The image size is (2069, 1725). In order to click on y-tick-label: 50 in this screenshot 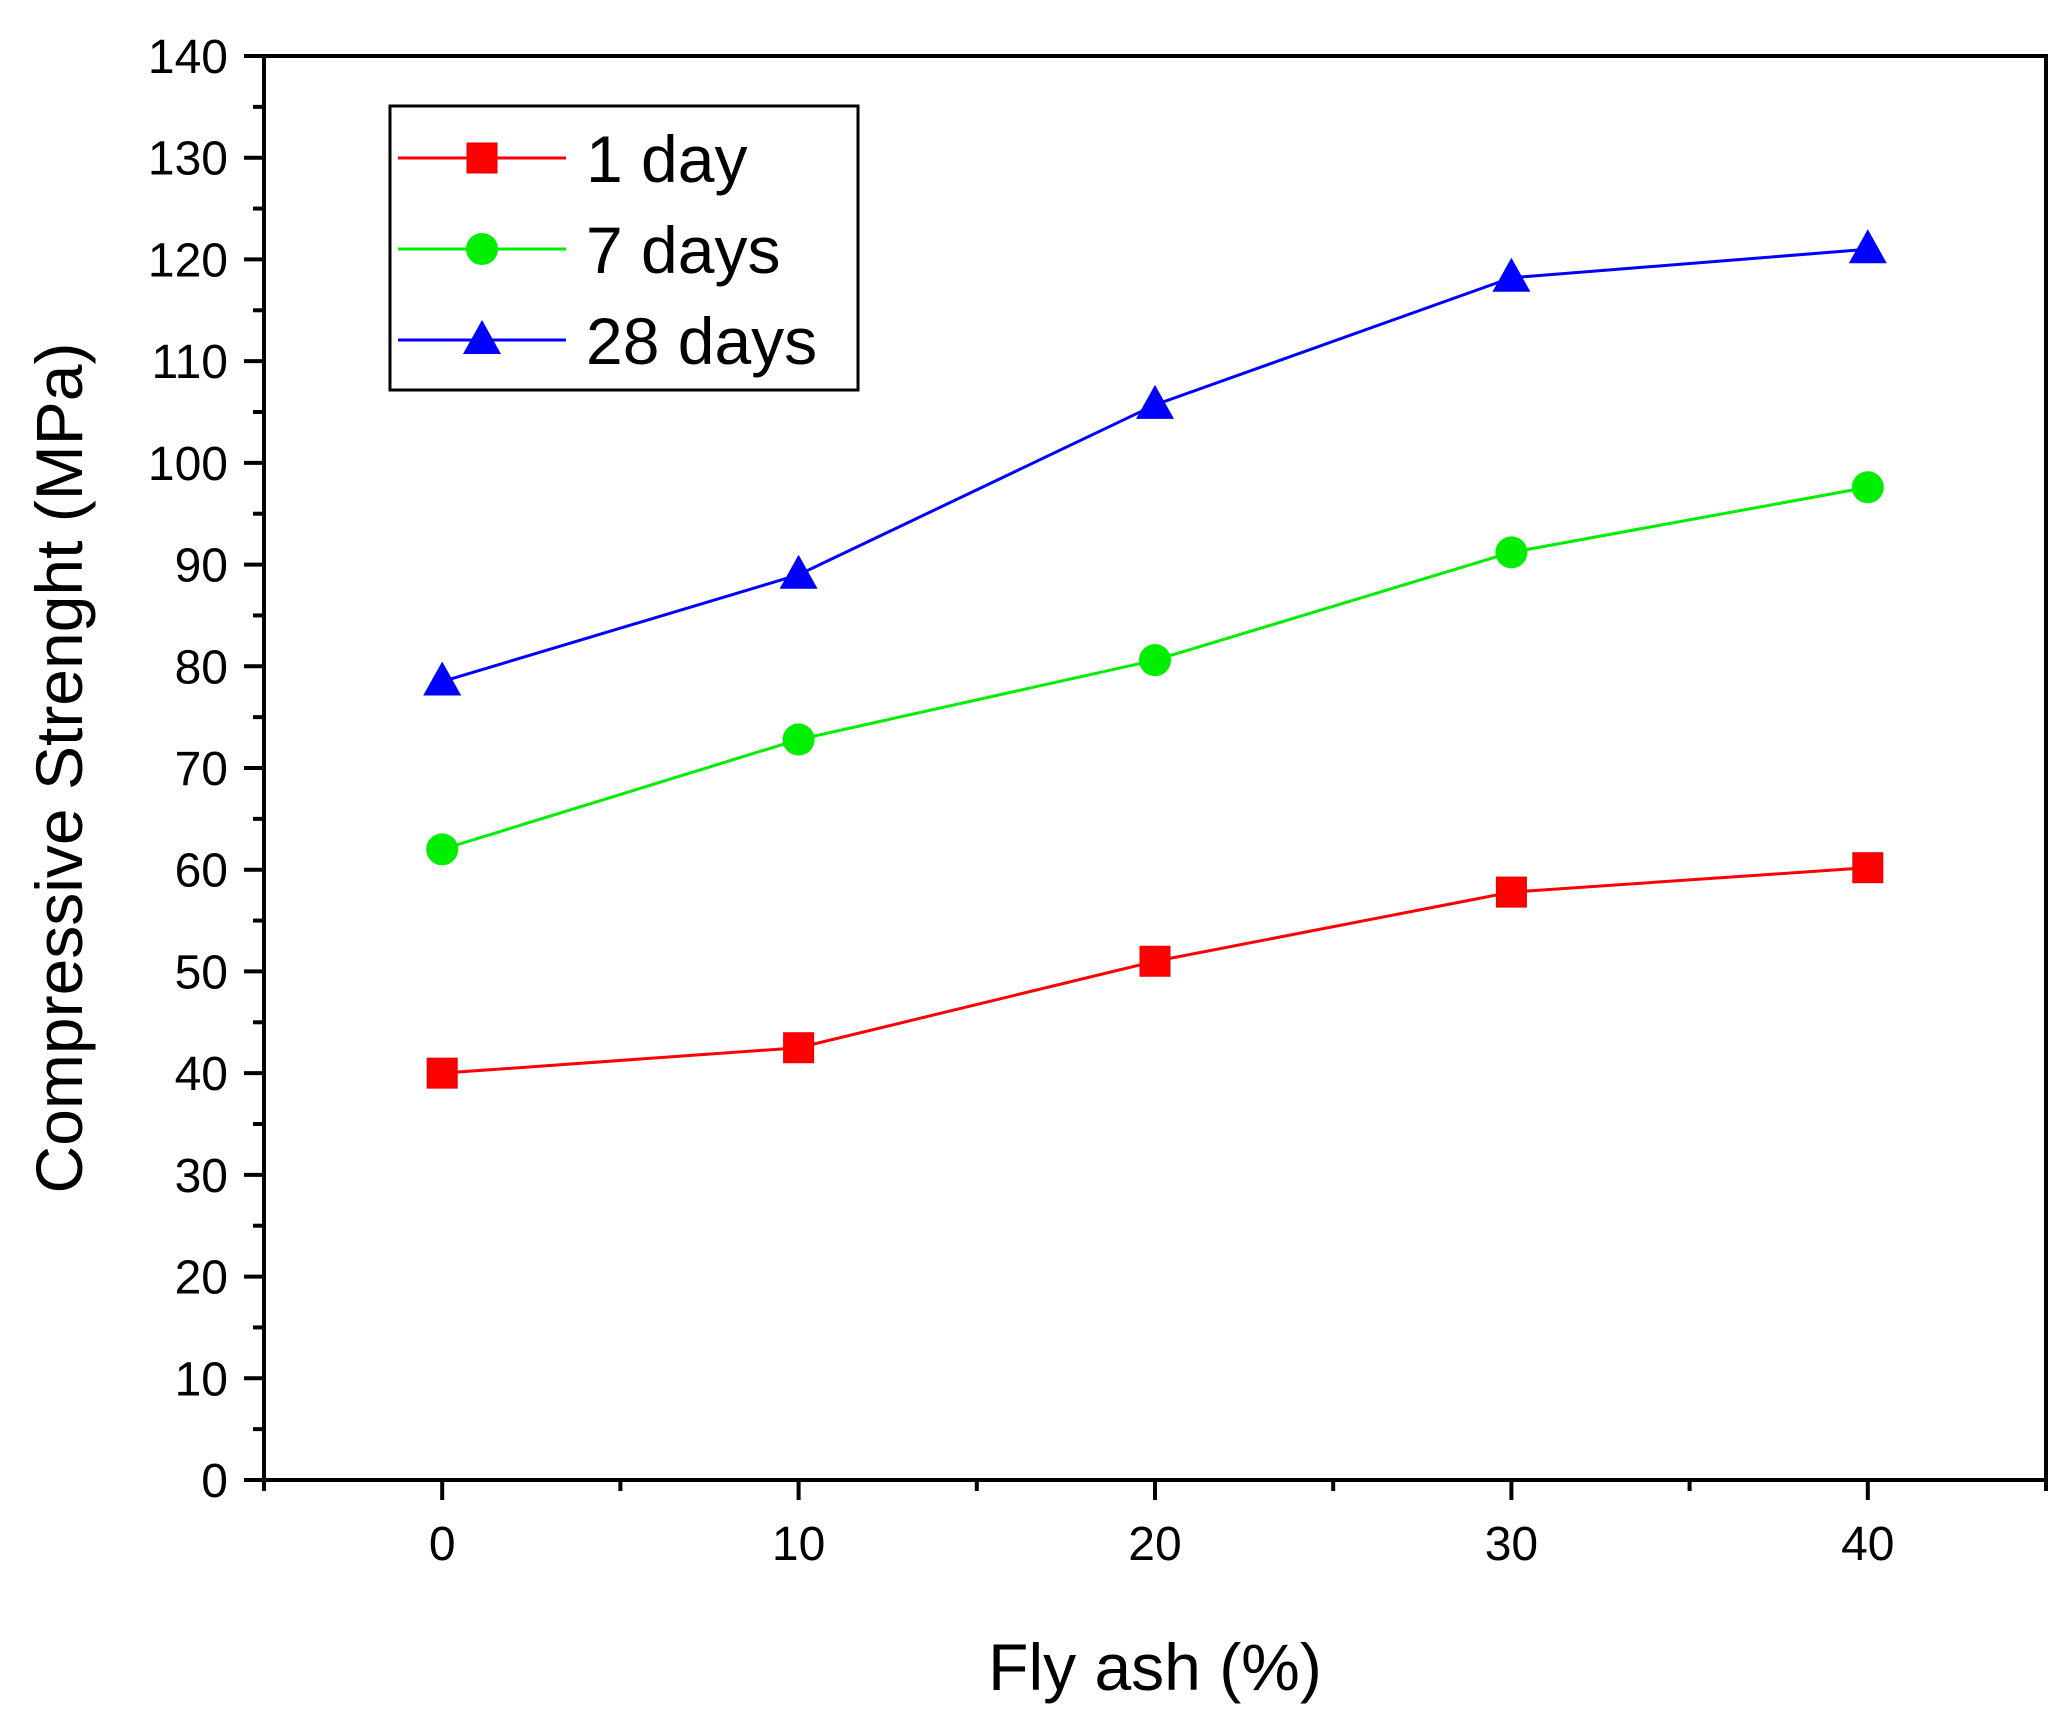, I will do `click(201, 972)`.